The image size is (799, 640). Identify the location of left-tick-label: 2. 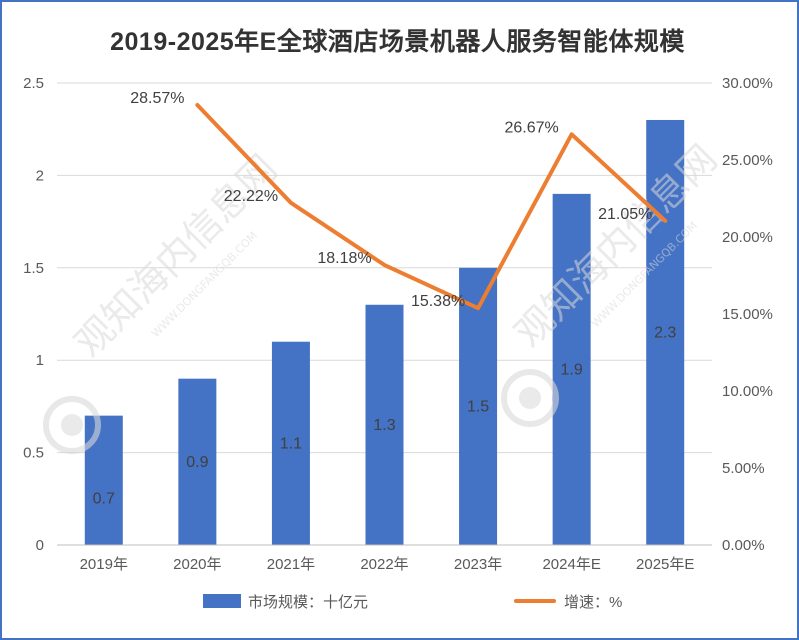
(40, 175).